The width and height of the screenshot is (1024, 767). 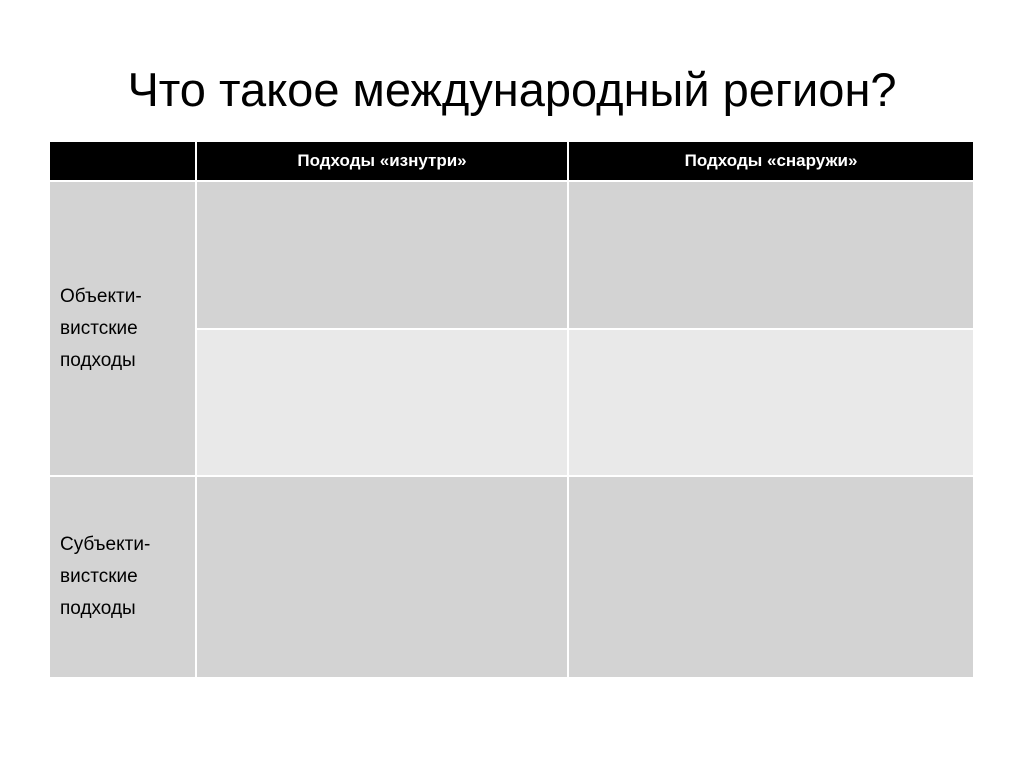 What do you see at coordinates (122, 161) in the screenshot?
I see `header-corner` at bounding box center [122, 161].